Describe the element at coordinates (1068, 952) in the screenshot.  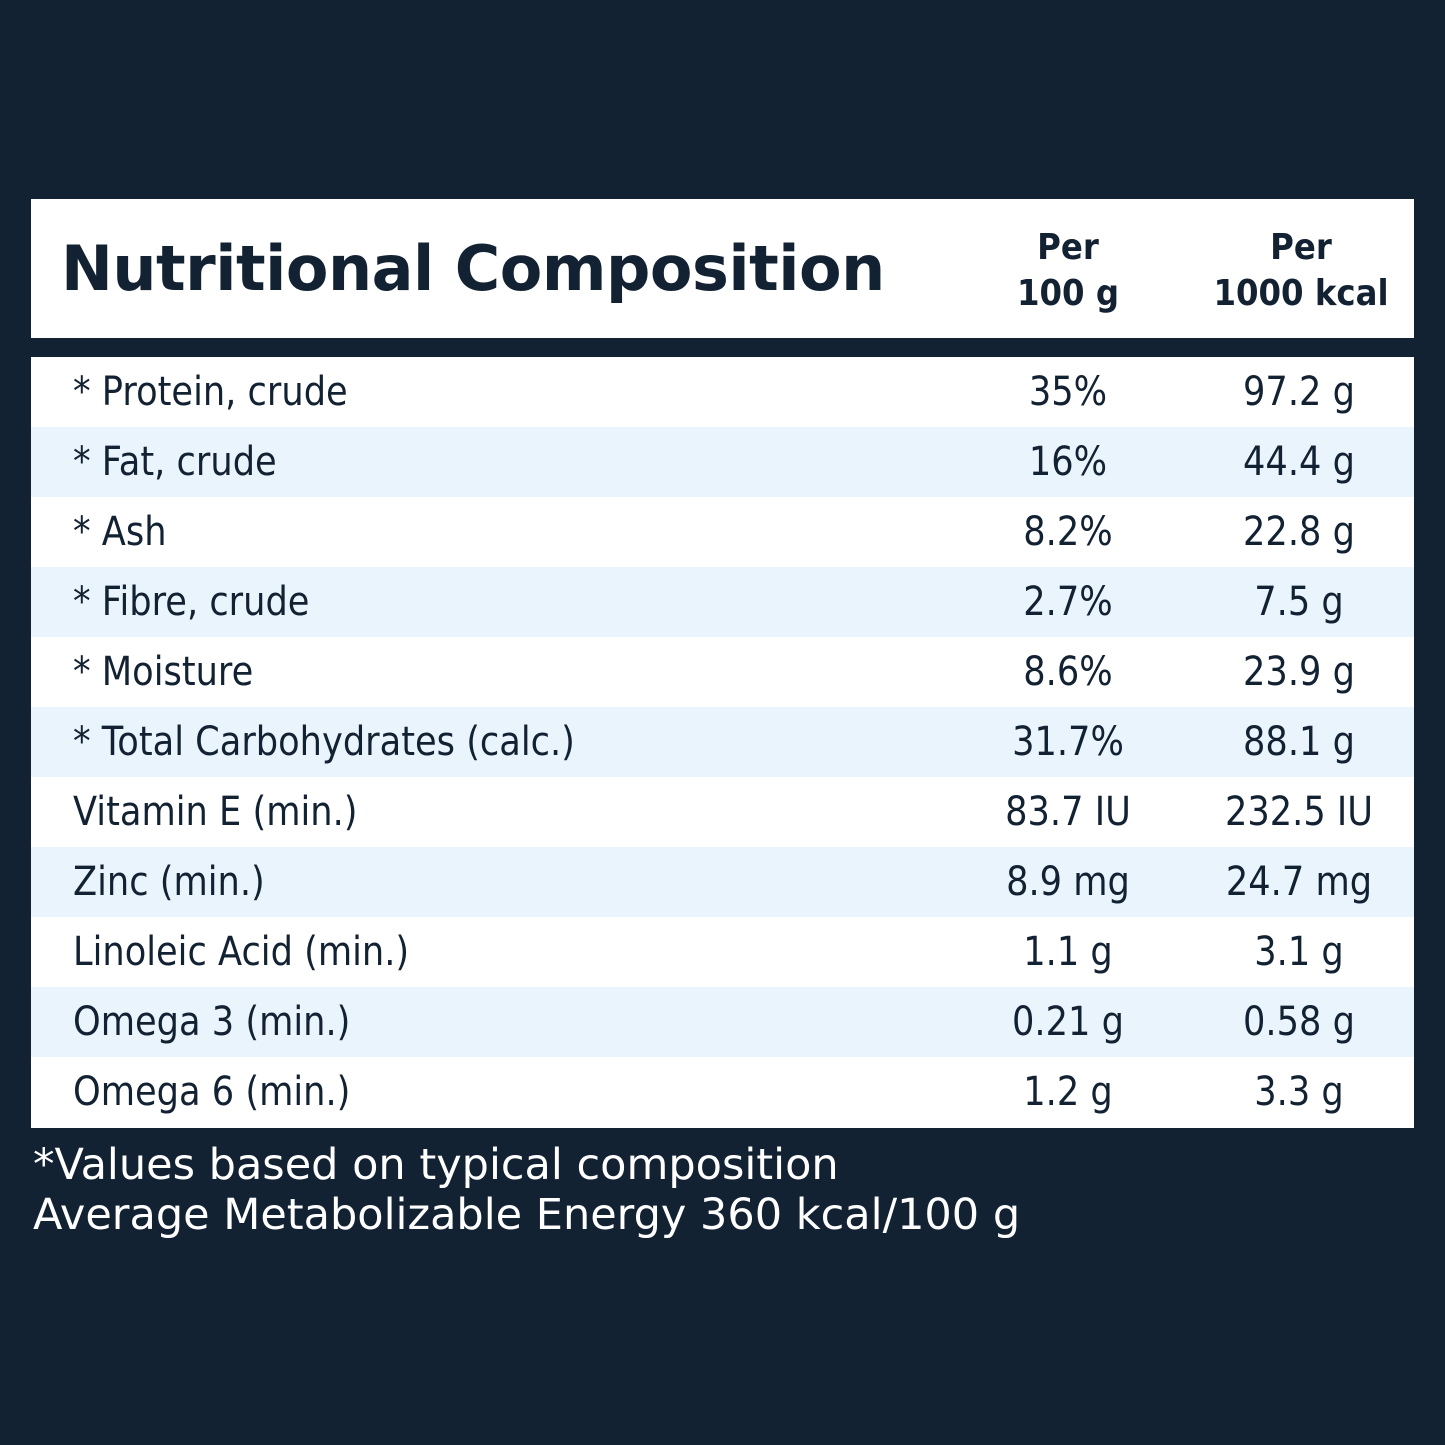
I see `value-per-100g: 1.1 g` at that location.